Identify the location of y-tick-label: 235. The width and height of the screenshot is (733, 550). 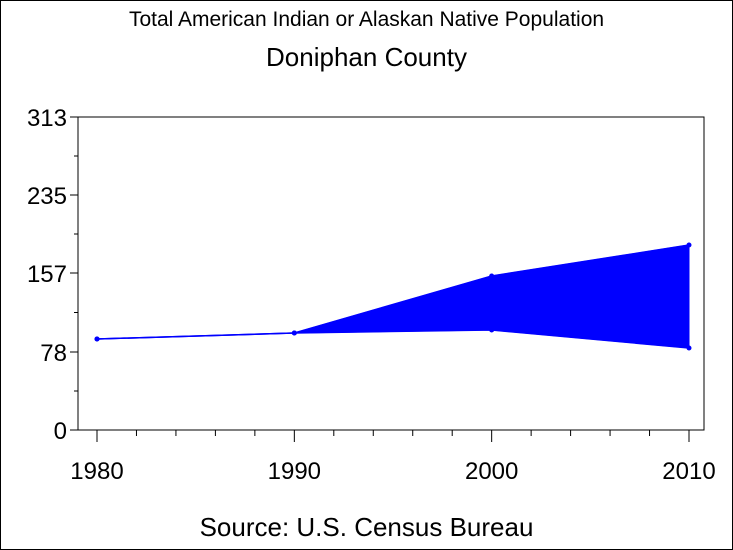
(47, 196).